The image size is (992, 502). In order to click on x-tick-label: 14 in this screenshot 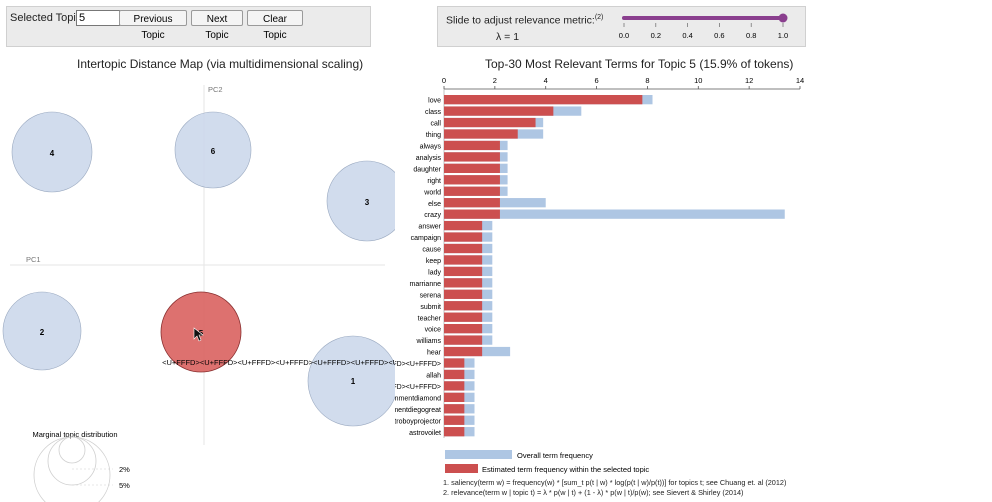, I will do `click(800, 80)`.